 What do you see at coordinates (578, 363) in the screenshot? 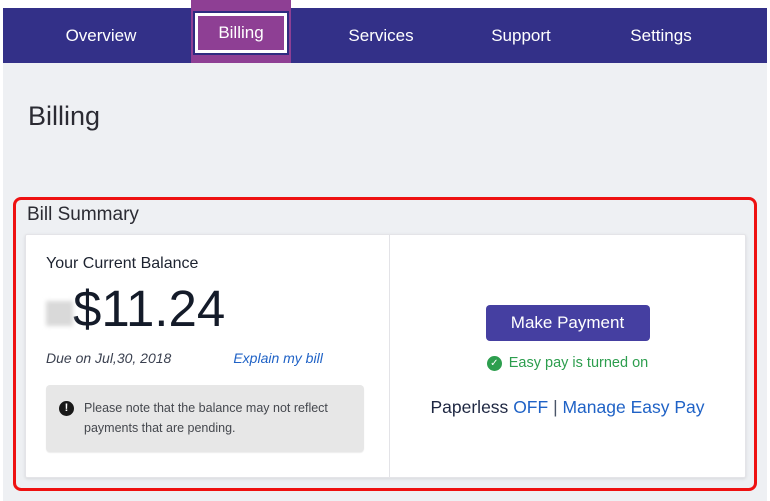
I see `easypay-status-text: Easy pay is turned on` at bounding box center [578, 363].